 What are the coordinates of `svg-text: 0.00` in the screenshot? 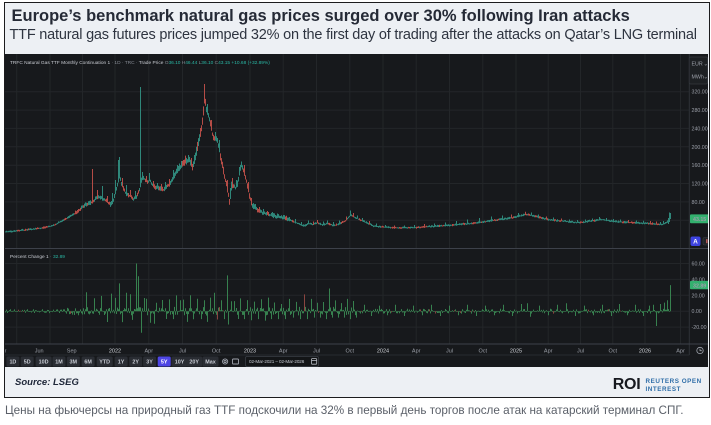 It's located at (697, 312).